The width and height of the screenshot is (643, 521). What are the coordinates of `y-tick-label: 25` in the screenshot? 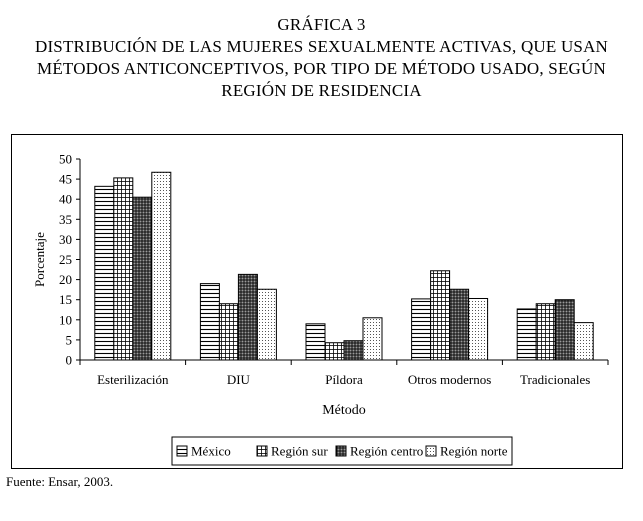 It's located at (65, 259).